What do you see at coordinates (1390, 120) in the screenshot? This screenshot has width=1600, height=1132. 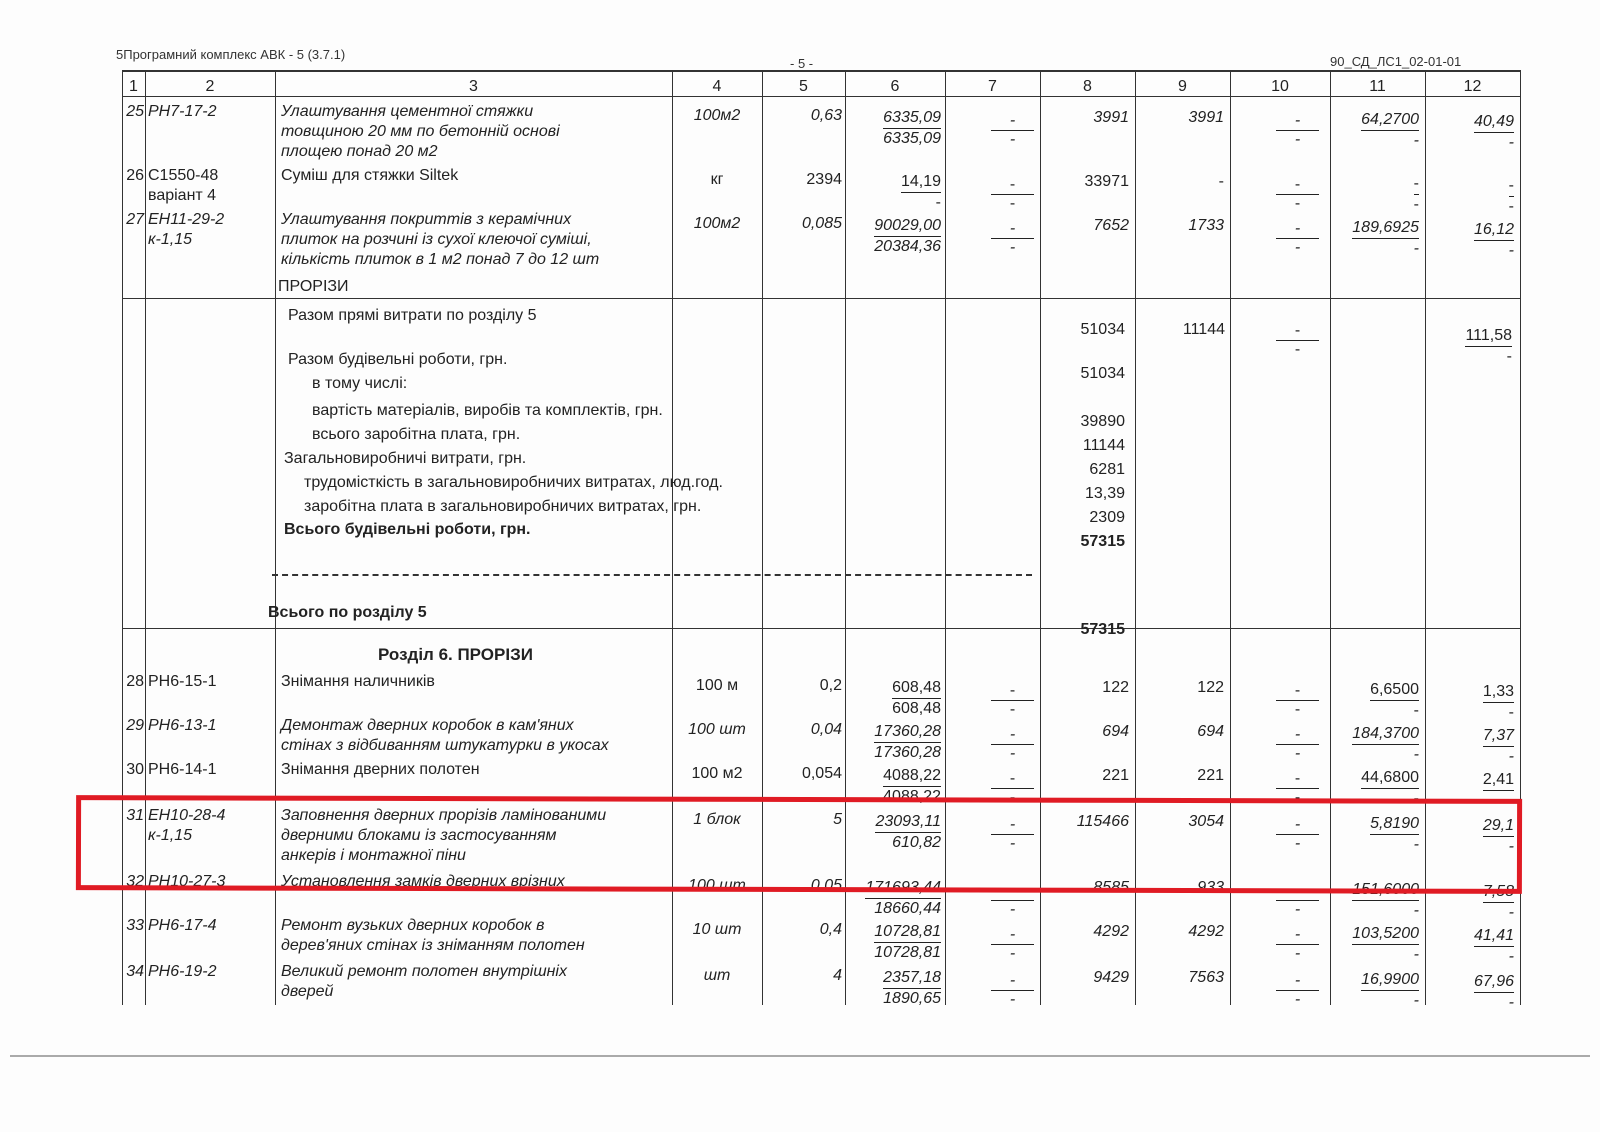 I see `labor-hours-top: 64,2700` at bounding box center [1390, 120].